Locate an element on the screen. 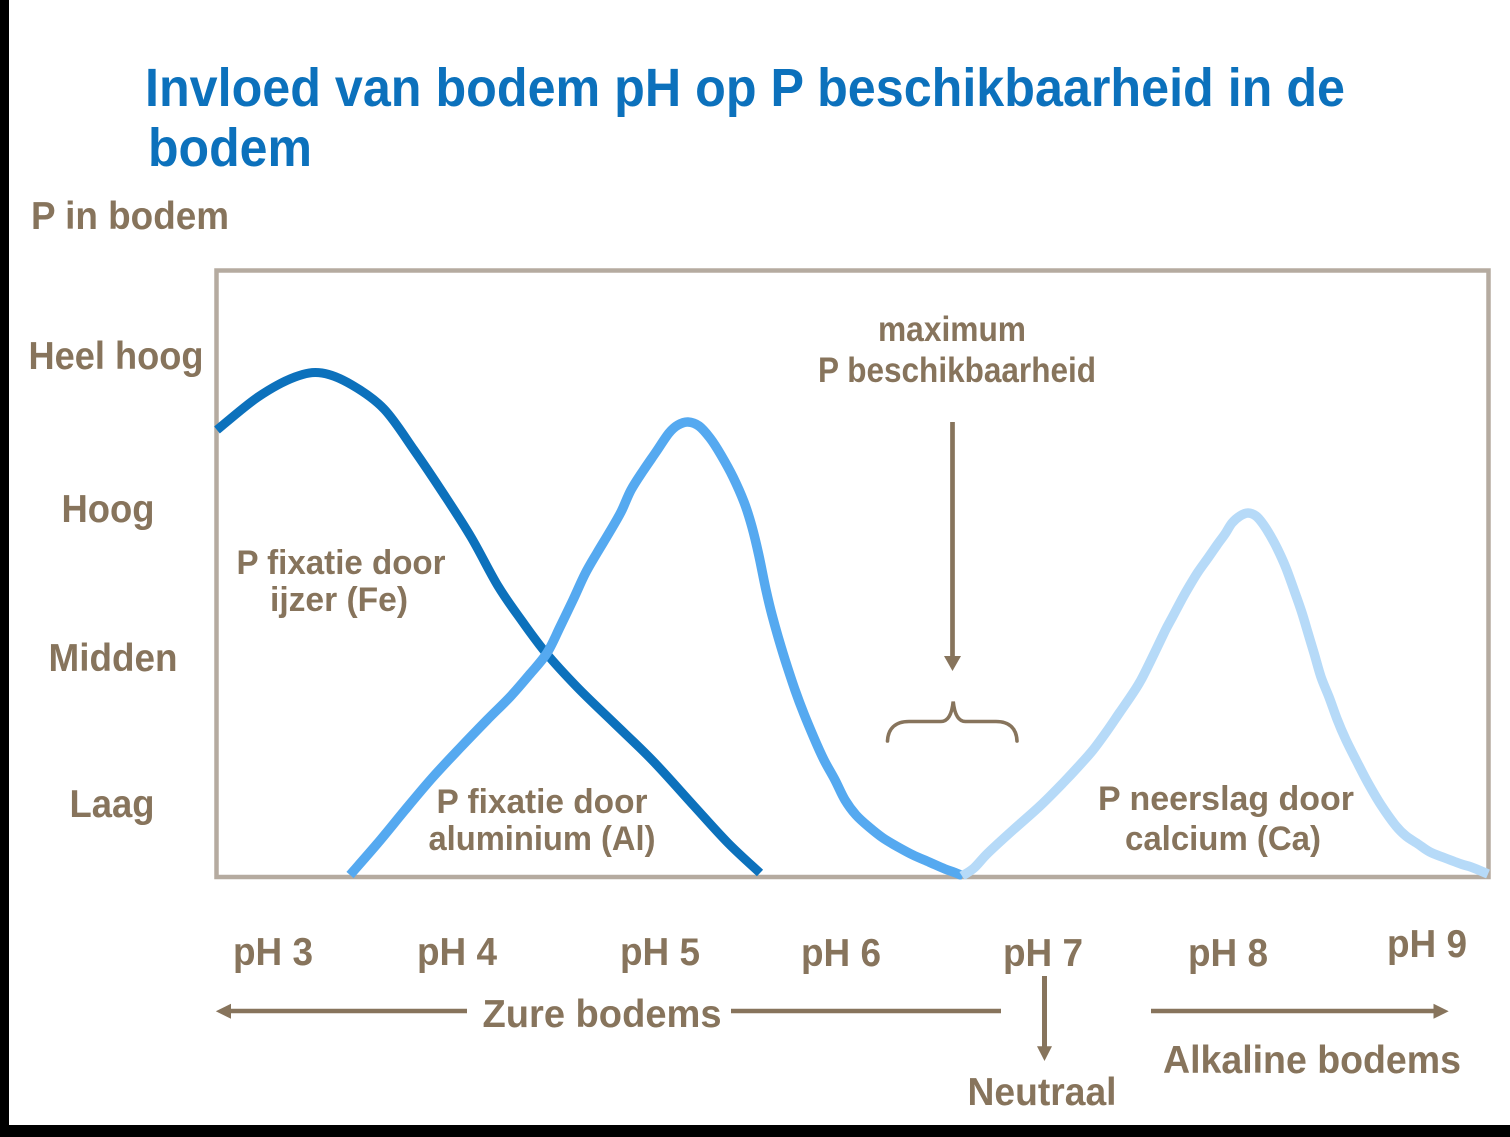 This screenshot has width=1510, height=1137. svg-text: bodem is located at coordinates (230, 148).